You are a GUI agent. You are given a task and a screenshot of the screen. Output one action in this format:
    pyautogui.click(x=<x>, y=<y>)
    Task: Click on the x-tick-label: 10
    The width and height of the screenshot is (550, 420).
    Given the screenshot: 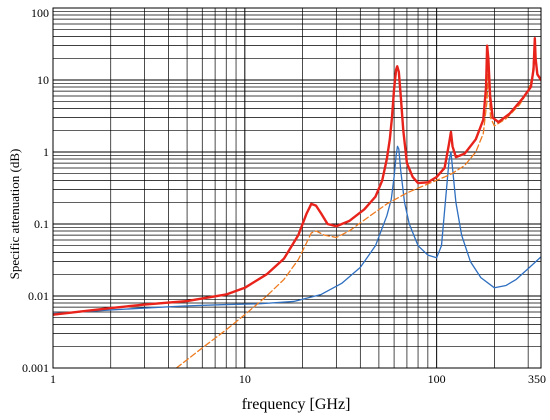 What is the action you would take?
    pyautogui.click(x=245, y=379)
    